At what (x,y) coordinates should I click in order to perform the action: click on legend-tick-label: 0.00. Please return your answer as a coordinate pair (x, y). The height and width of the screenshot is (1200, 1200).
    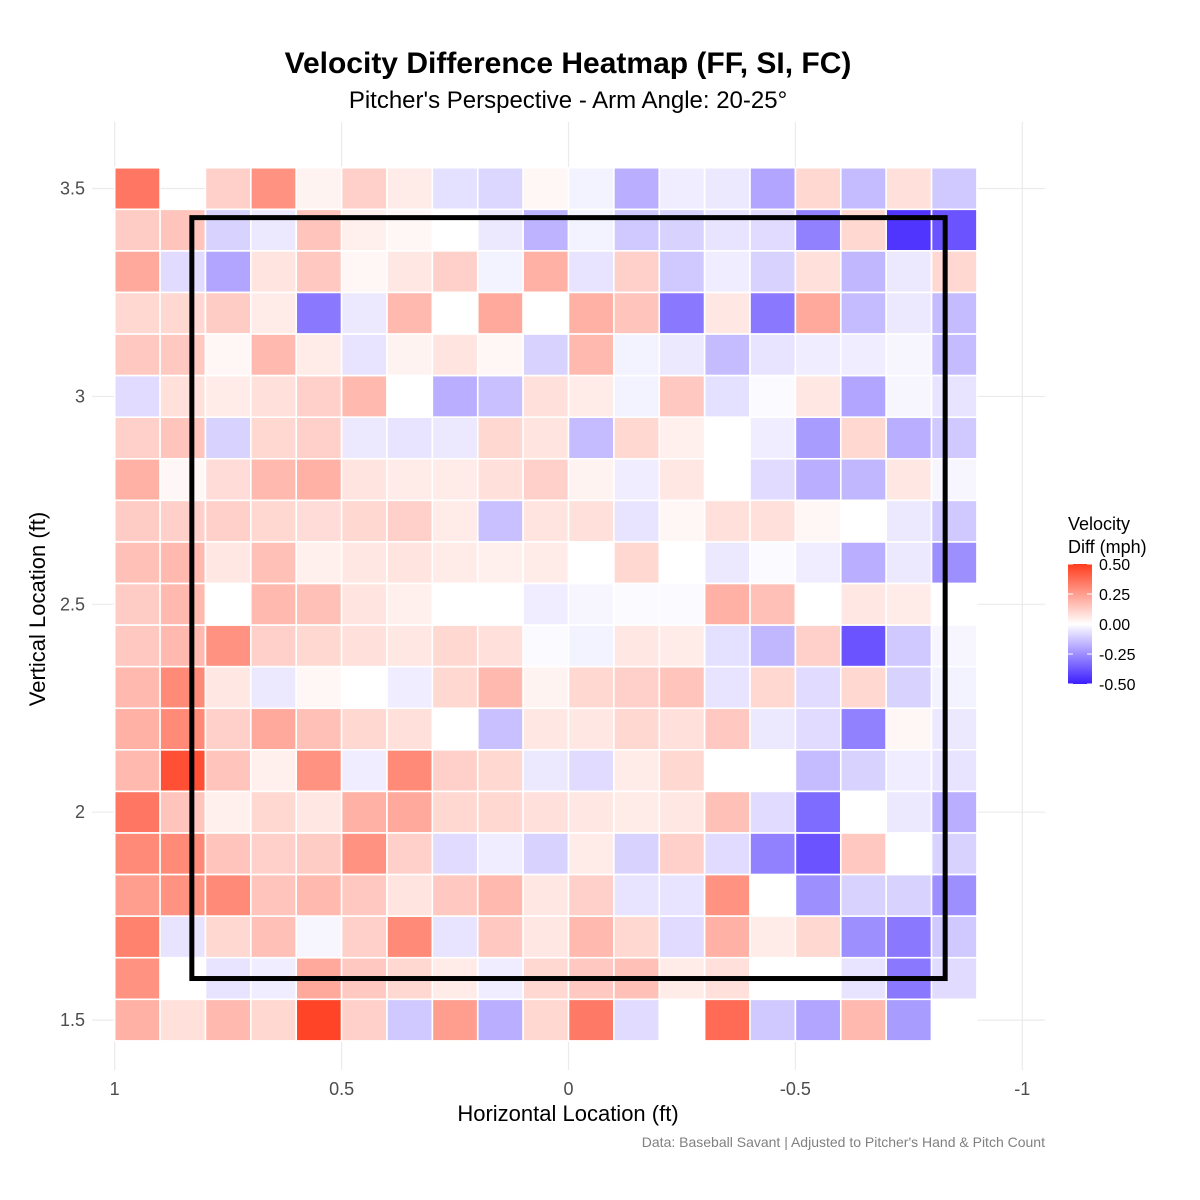
    Looking at the image, I should click on (1114, 625).